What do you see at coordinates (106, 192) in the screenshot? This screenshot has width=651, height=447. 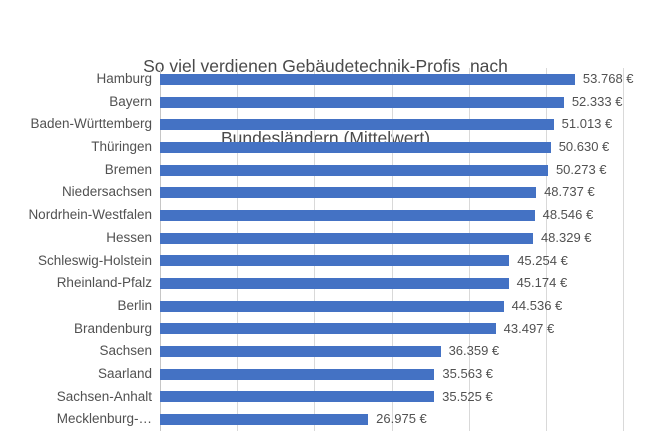 I see `category-label: Niedersachsen` at bounding box center [106, 192].